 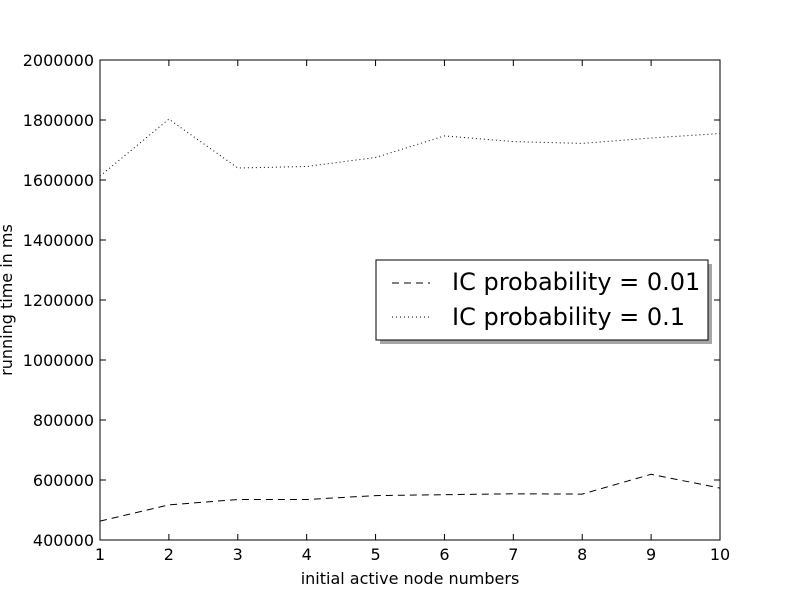 What do you see at coordinates (444, 554) in the screenshot?
I see `x-tick-label: 6` at bounding box center [444, 554].